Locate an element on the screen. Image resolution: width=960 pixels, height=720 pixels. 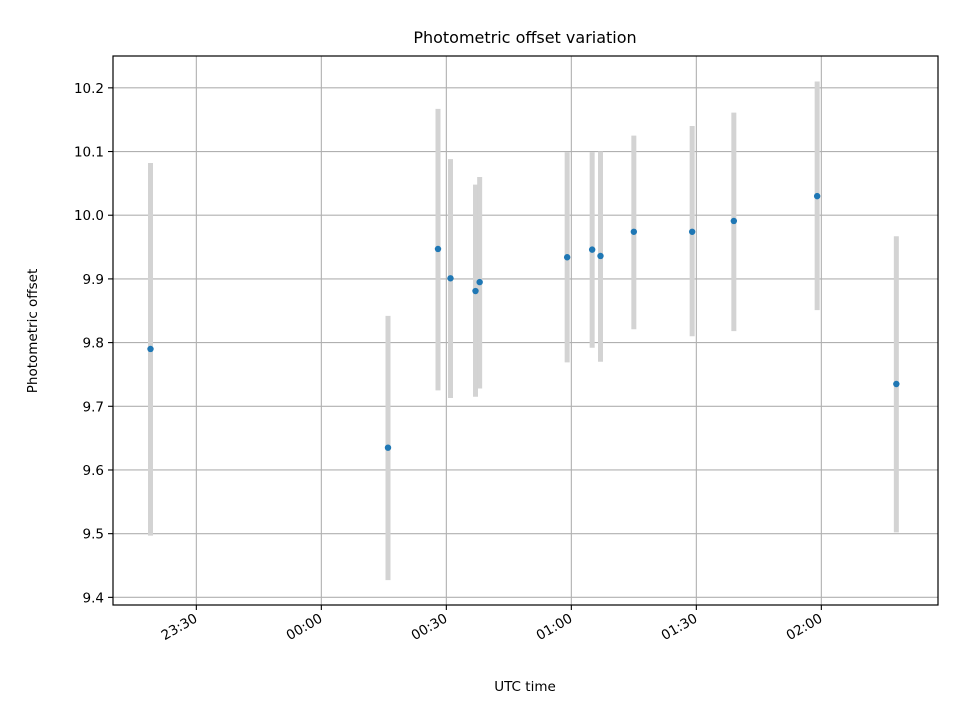
y-tick-label: 10.0 is located at coordinates (89, 216).